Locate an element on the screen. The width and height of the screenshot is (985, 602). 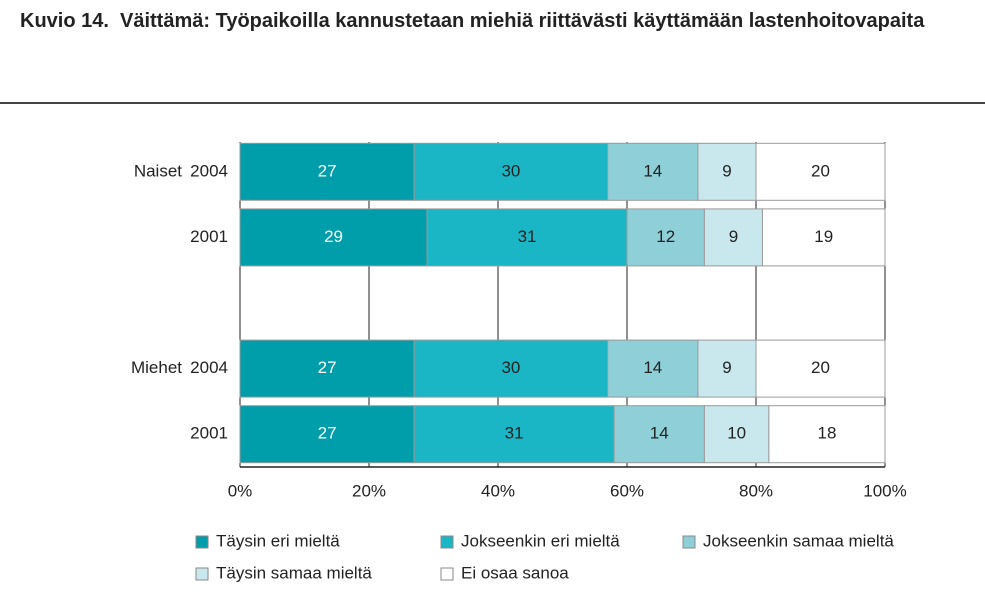
data-label: 18 is located at coordinates (826, 433).